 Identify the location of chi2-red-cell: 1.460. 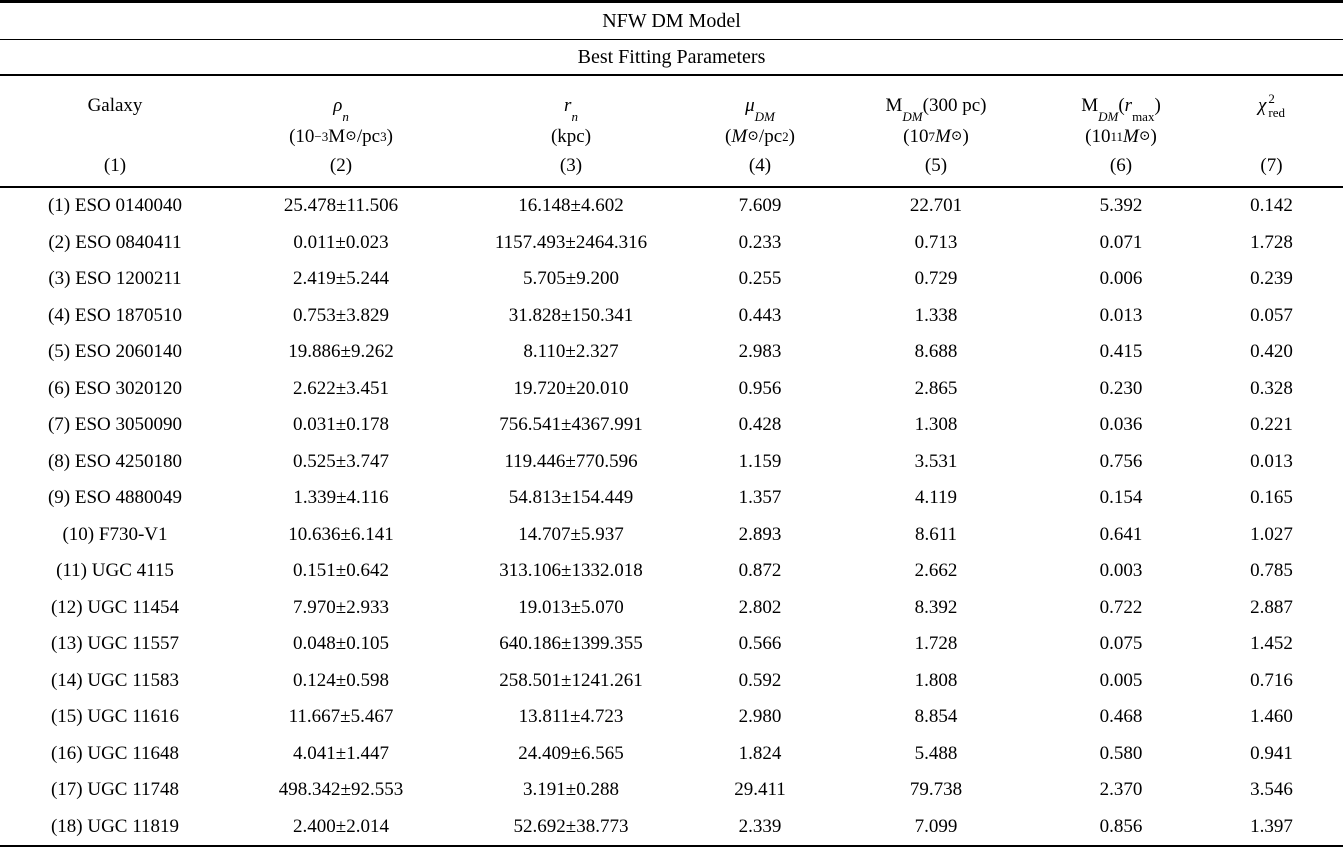
(1271, 717).